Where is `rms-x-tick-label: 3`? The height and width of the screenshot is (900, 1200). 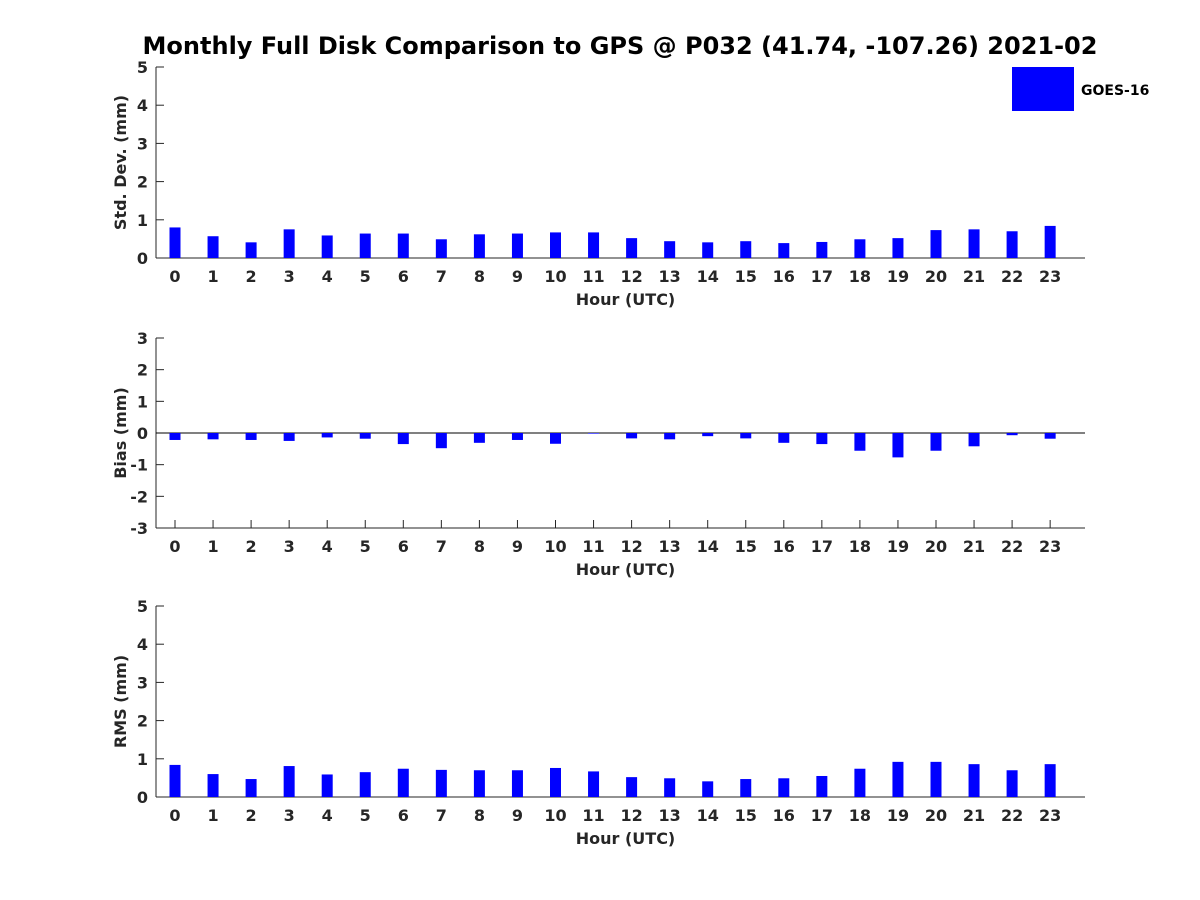 rms-x-tick-label: 3 is located at coordinates (289, 815).